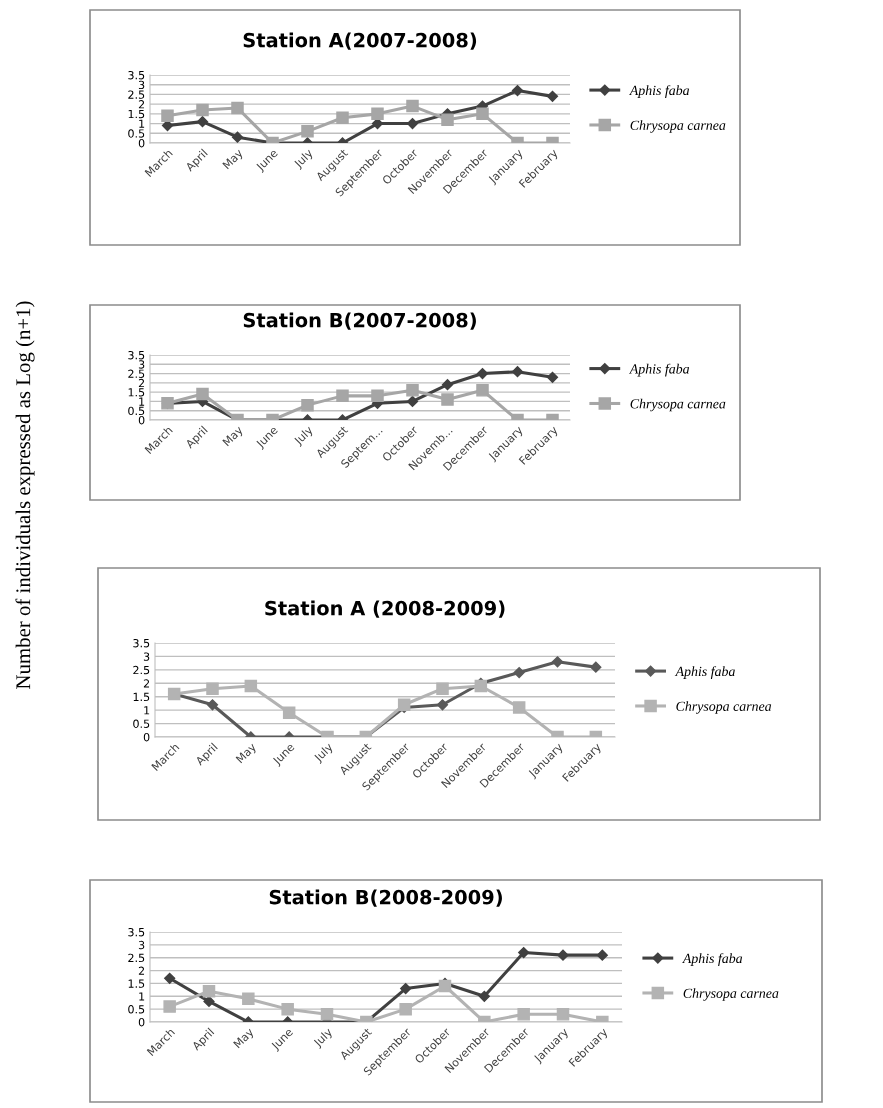 Image resolution: width=883 pixels, height=1108 pixels. Describe the element at coordinates (385, 898) in the screenshot. I see `chart-title: Station B(2008-2009)` at that location.